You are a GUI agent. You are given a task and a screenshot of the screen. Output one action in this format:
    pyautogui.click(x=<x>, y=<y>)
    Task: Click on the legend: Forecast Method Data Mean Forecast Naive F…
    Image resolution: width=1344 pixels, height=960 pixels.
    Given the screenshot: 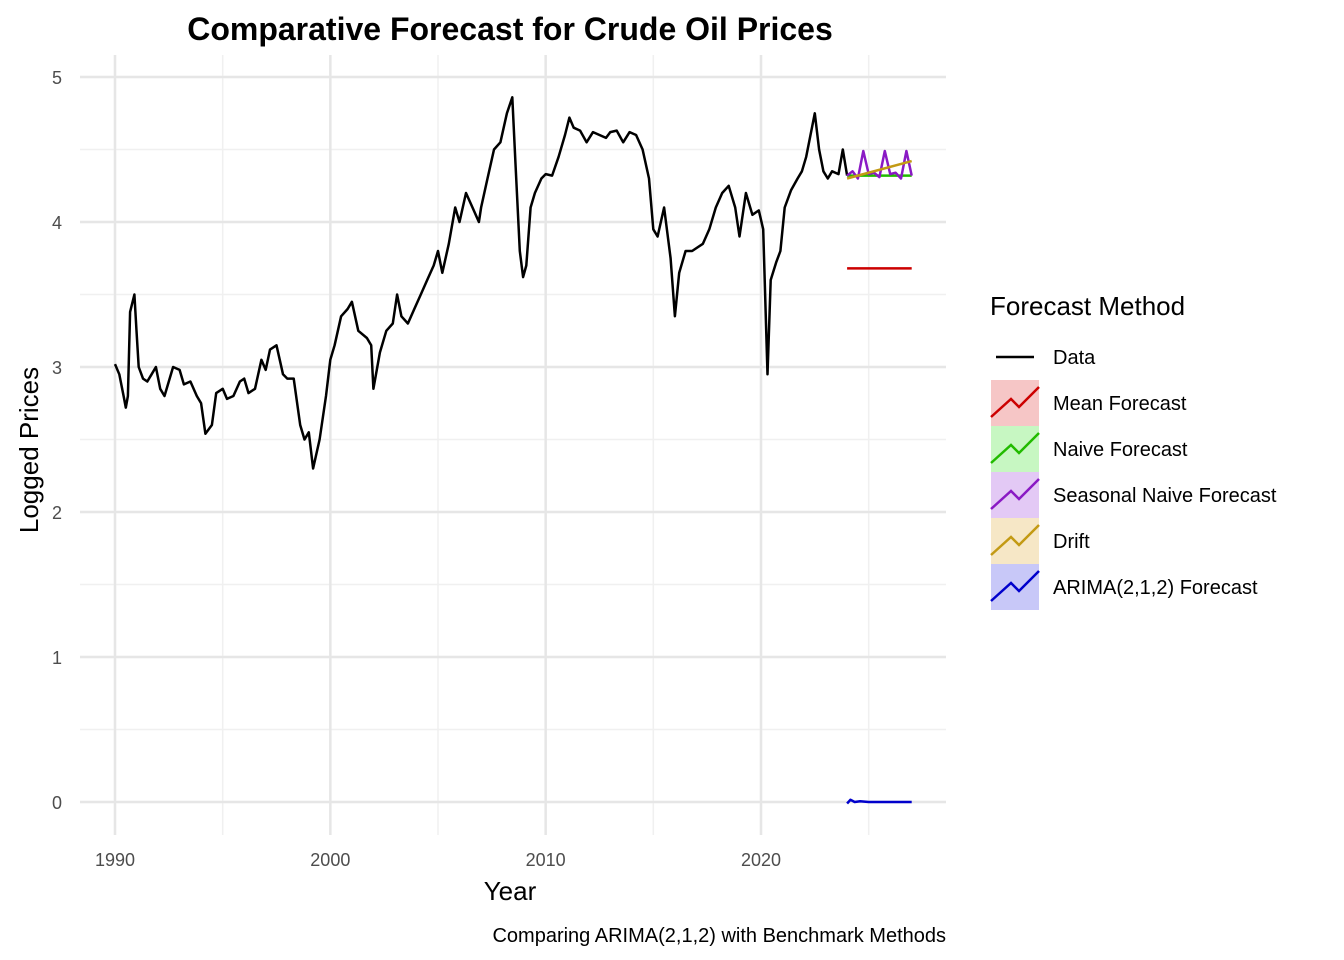 What is the action you would take?
    pyautogui.click(x=1133, y=450)
    